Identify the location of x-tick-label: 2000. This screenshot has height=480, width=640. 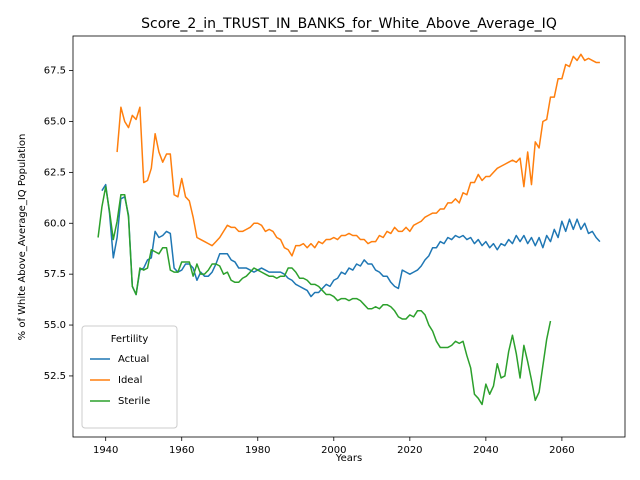
(333, 450).